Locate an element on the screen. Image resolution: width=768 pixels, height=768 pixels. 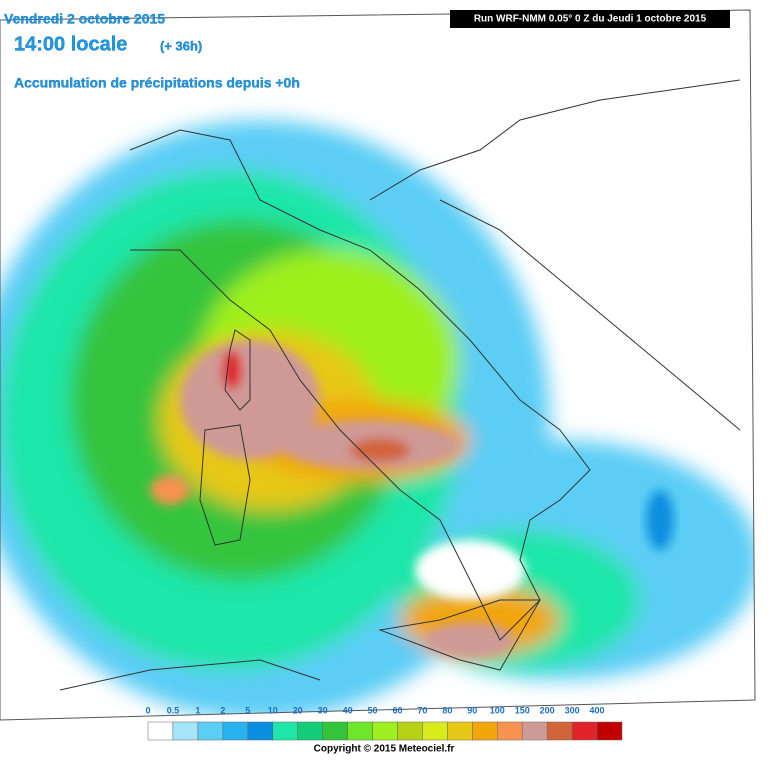
lead-time: (+ 36h) is located at coordinates (181, 45).